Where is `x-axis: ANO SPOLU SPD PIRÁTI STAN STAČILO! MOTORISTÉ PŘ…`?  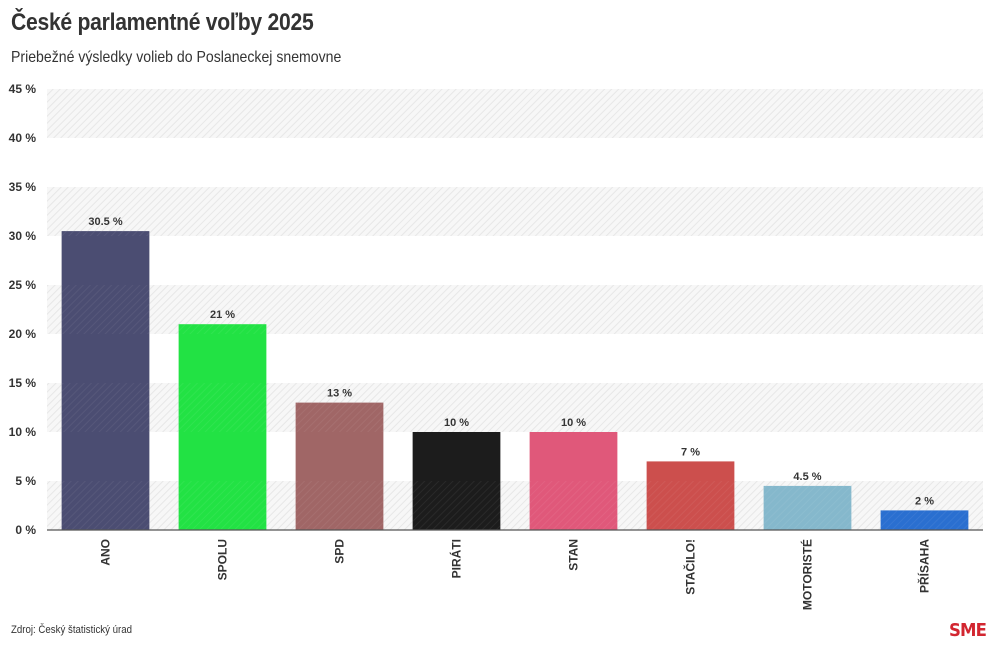 x-axis: ANO SPOLU SPD PIRÁTI STAN STAČILO! MOTORISTÉ PŘ… is located at coordinates (515, 574).